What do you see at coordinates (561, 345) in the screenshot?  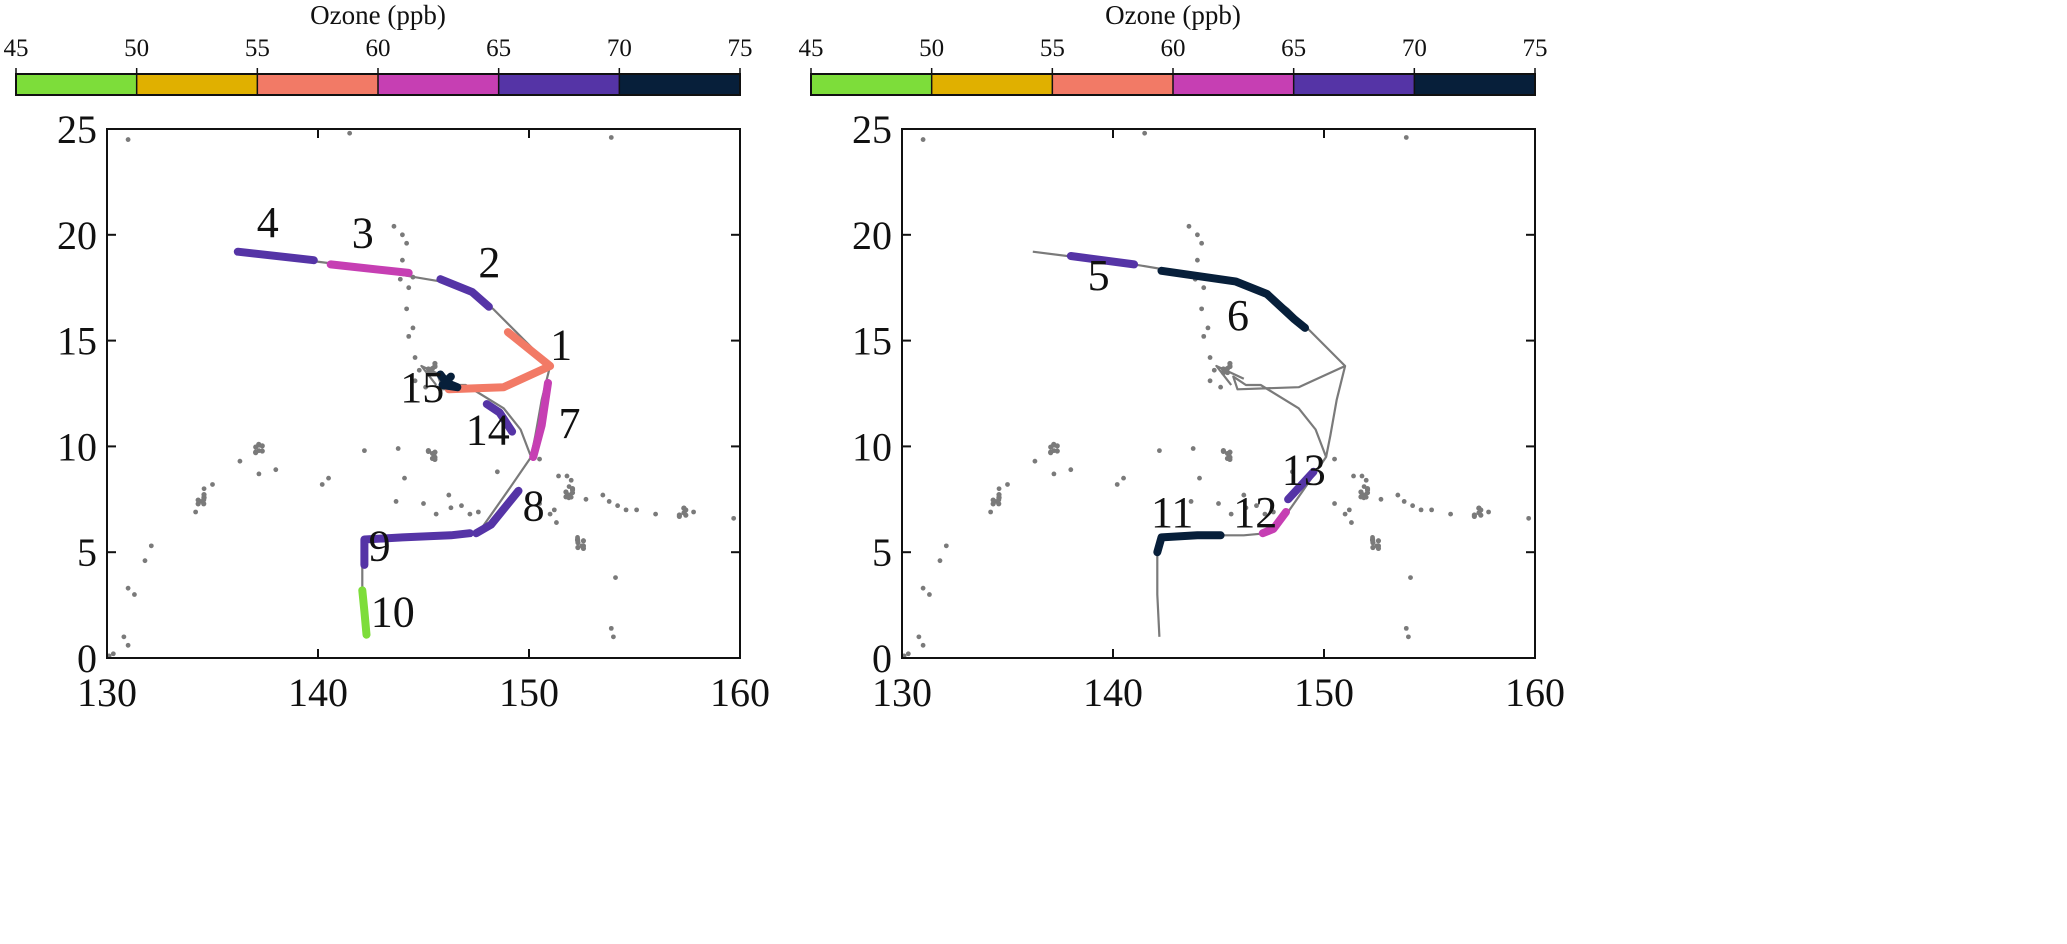 I see `segment-label-1: 1` at bounding box center [561, 345].